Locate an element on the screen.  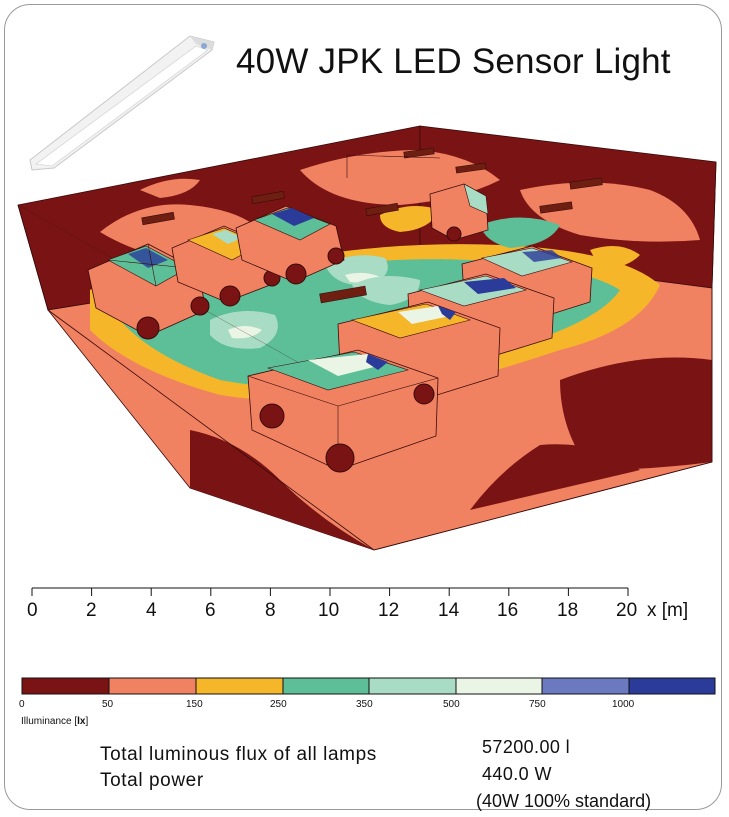
scale-unit-label: x [m] is located at coordinates (668, 610).